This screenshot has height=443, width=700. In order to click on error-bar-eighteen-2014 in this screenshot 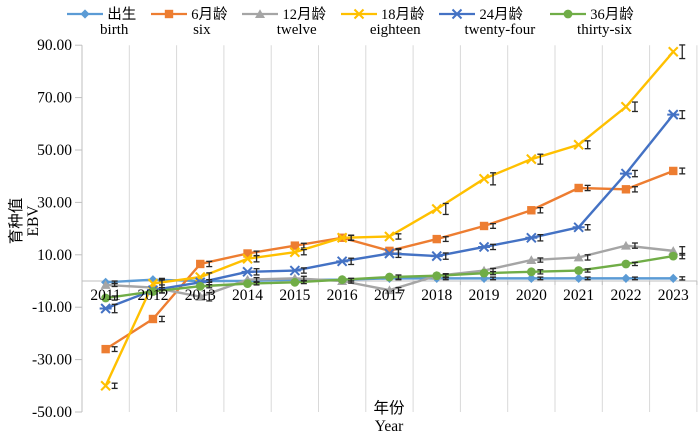, I will do `click(256, 258)`.